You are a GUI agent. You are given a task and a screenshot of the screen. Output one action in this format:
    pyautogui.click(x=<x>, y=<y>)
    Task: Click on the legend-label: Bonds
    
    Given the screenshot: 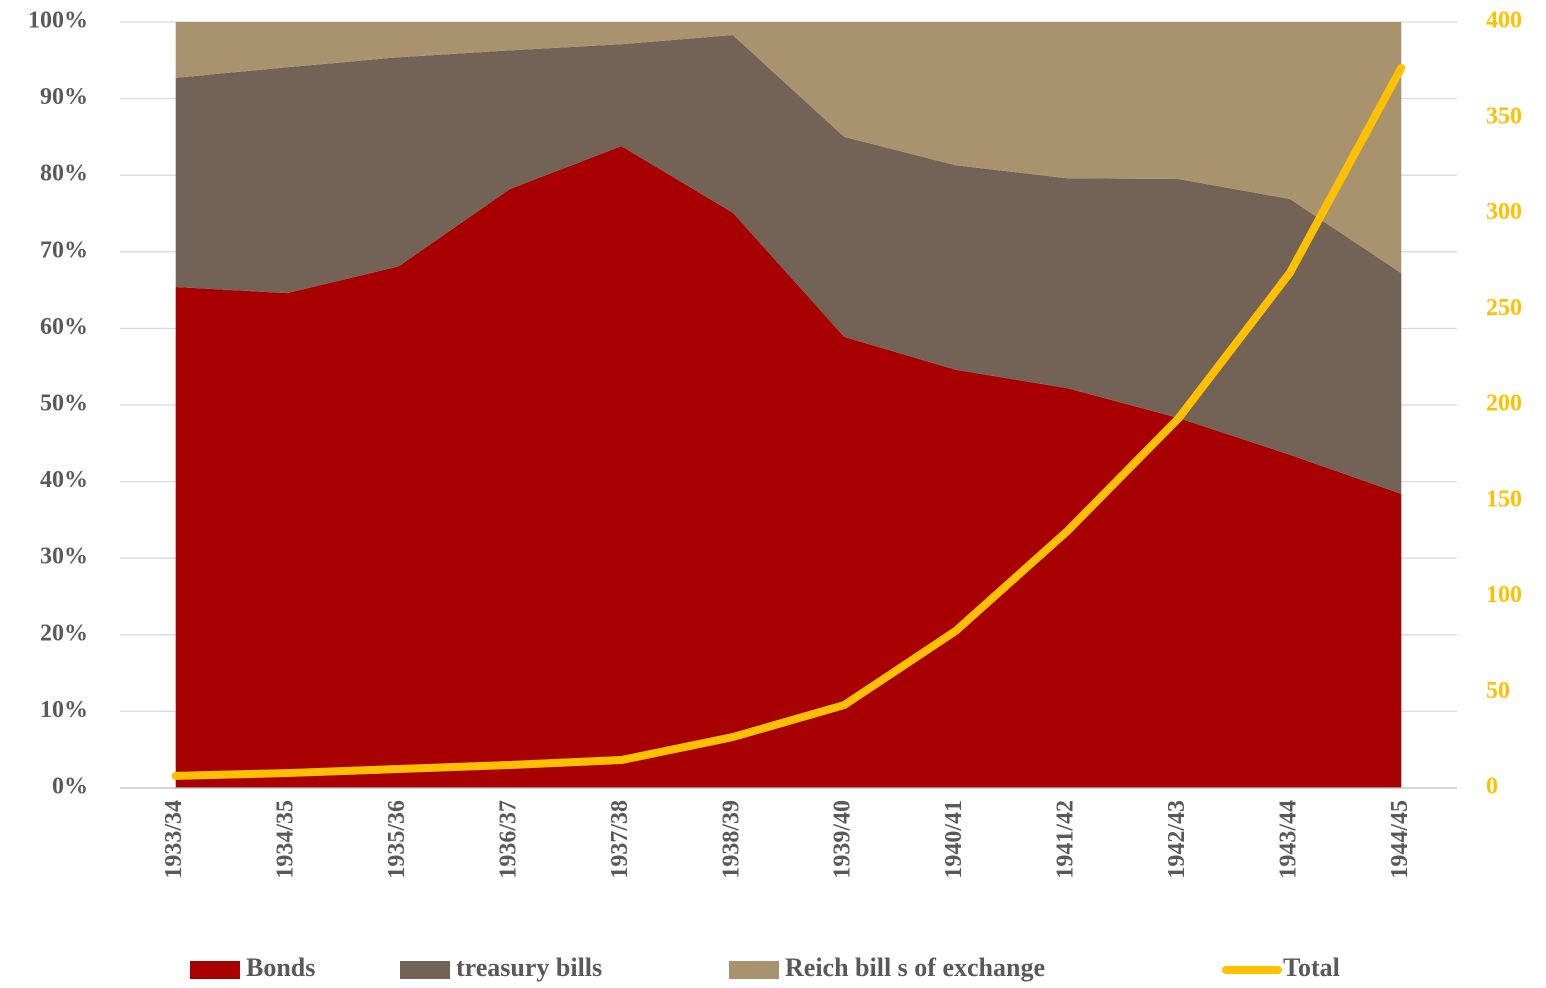 What is the action you would take?
    pyautogui.click(x=280, y=967)
    